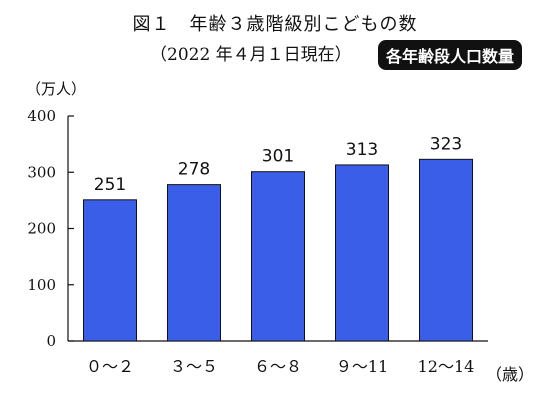  Describe the element at coordinates (446, 366) in the screenshot. I see `x-tick-label: 12～14` at that location.